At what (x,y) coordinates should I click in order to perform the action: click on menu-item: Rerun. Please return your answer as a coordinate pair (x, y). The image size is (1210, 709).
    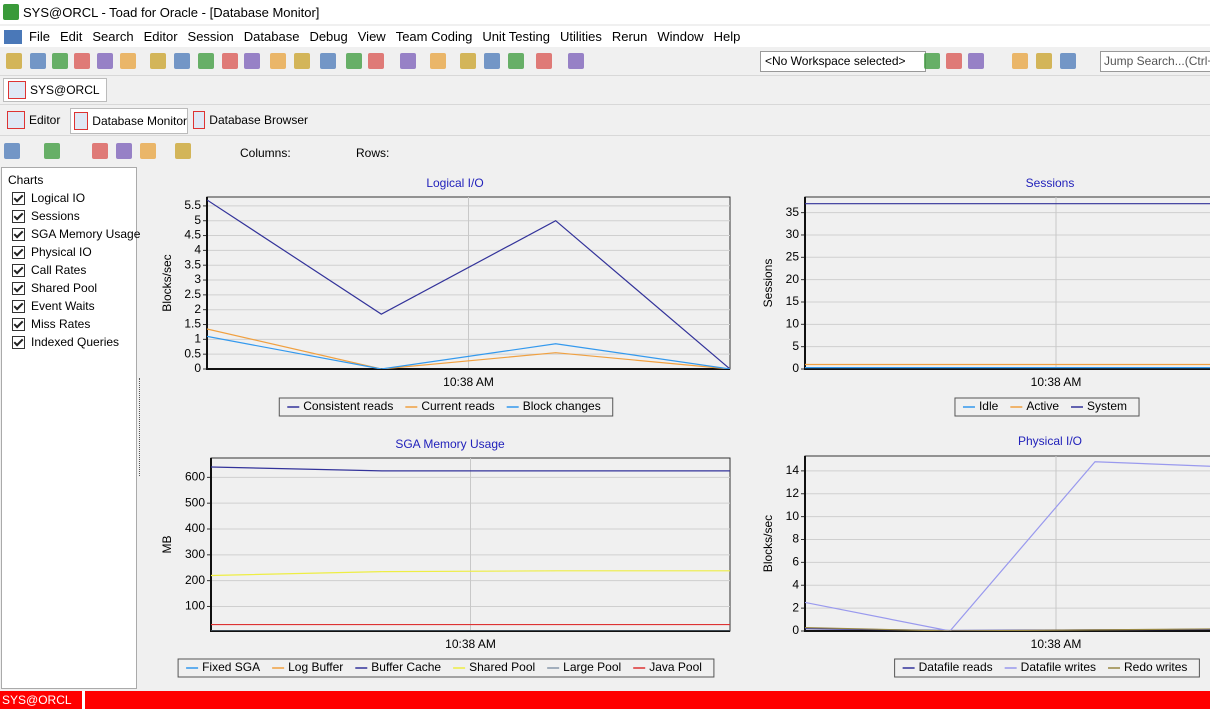
    Looking at the image, I should click on (629, 36).